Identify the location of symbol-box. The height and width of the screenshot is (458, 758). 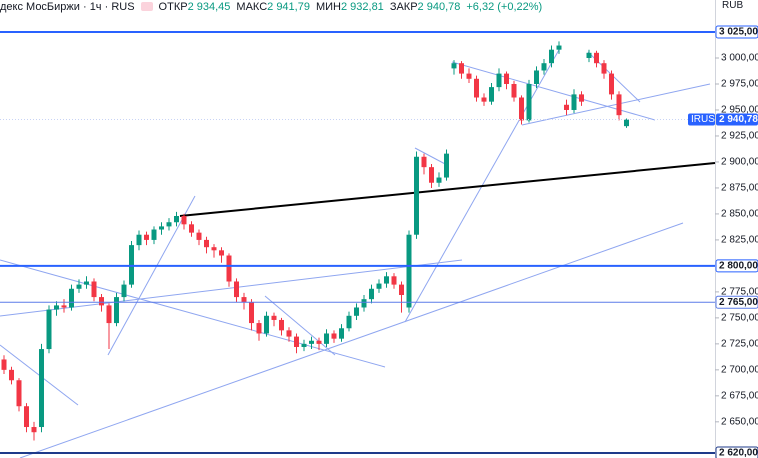
(701, 119).